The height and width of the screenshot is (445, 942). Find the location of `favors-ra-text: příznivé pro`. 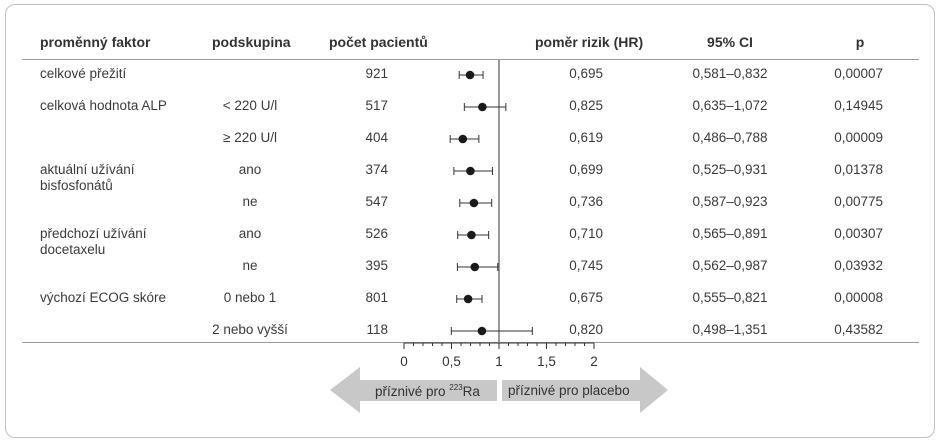

favors-ra-text: příznivé pro is located at coordinates (412, 391).